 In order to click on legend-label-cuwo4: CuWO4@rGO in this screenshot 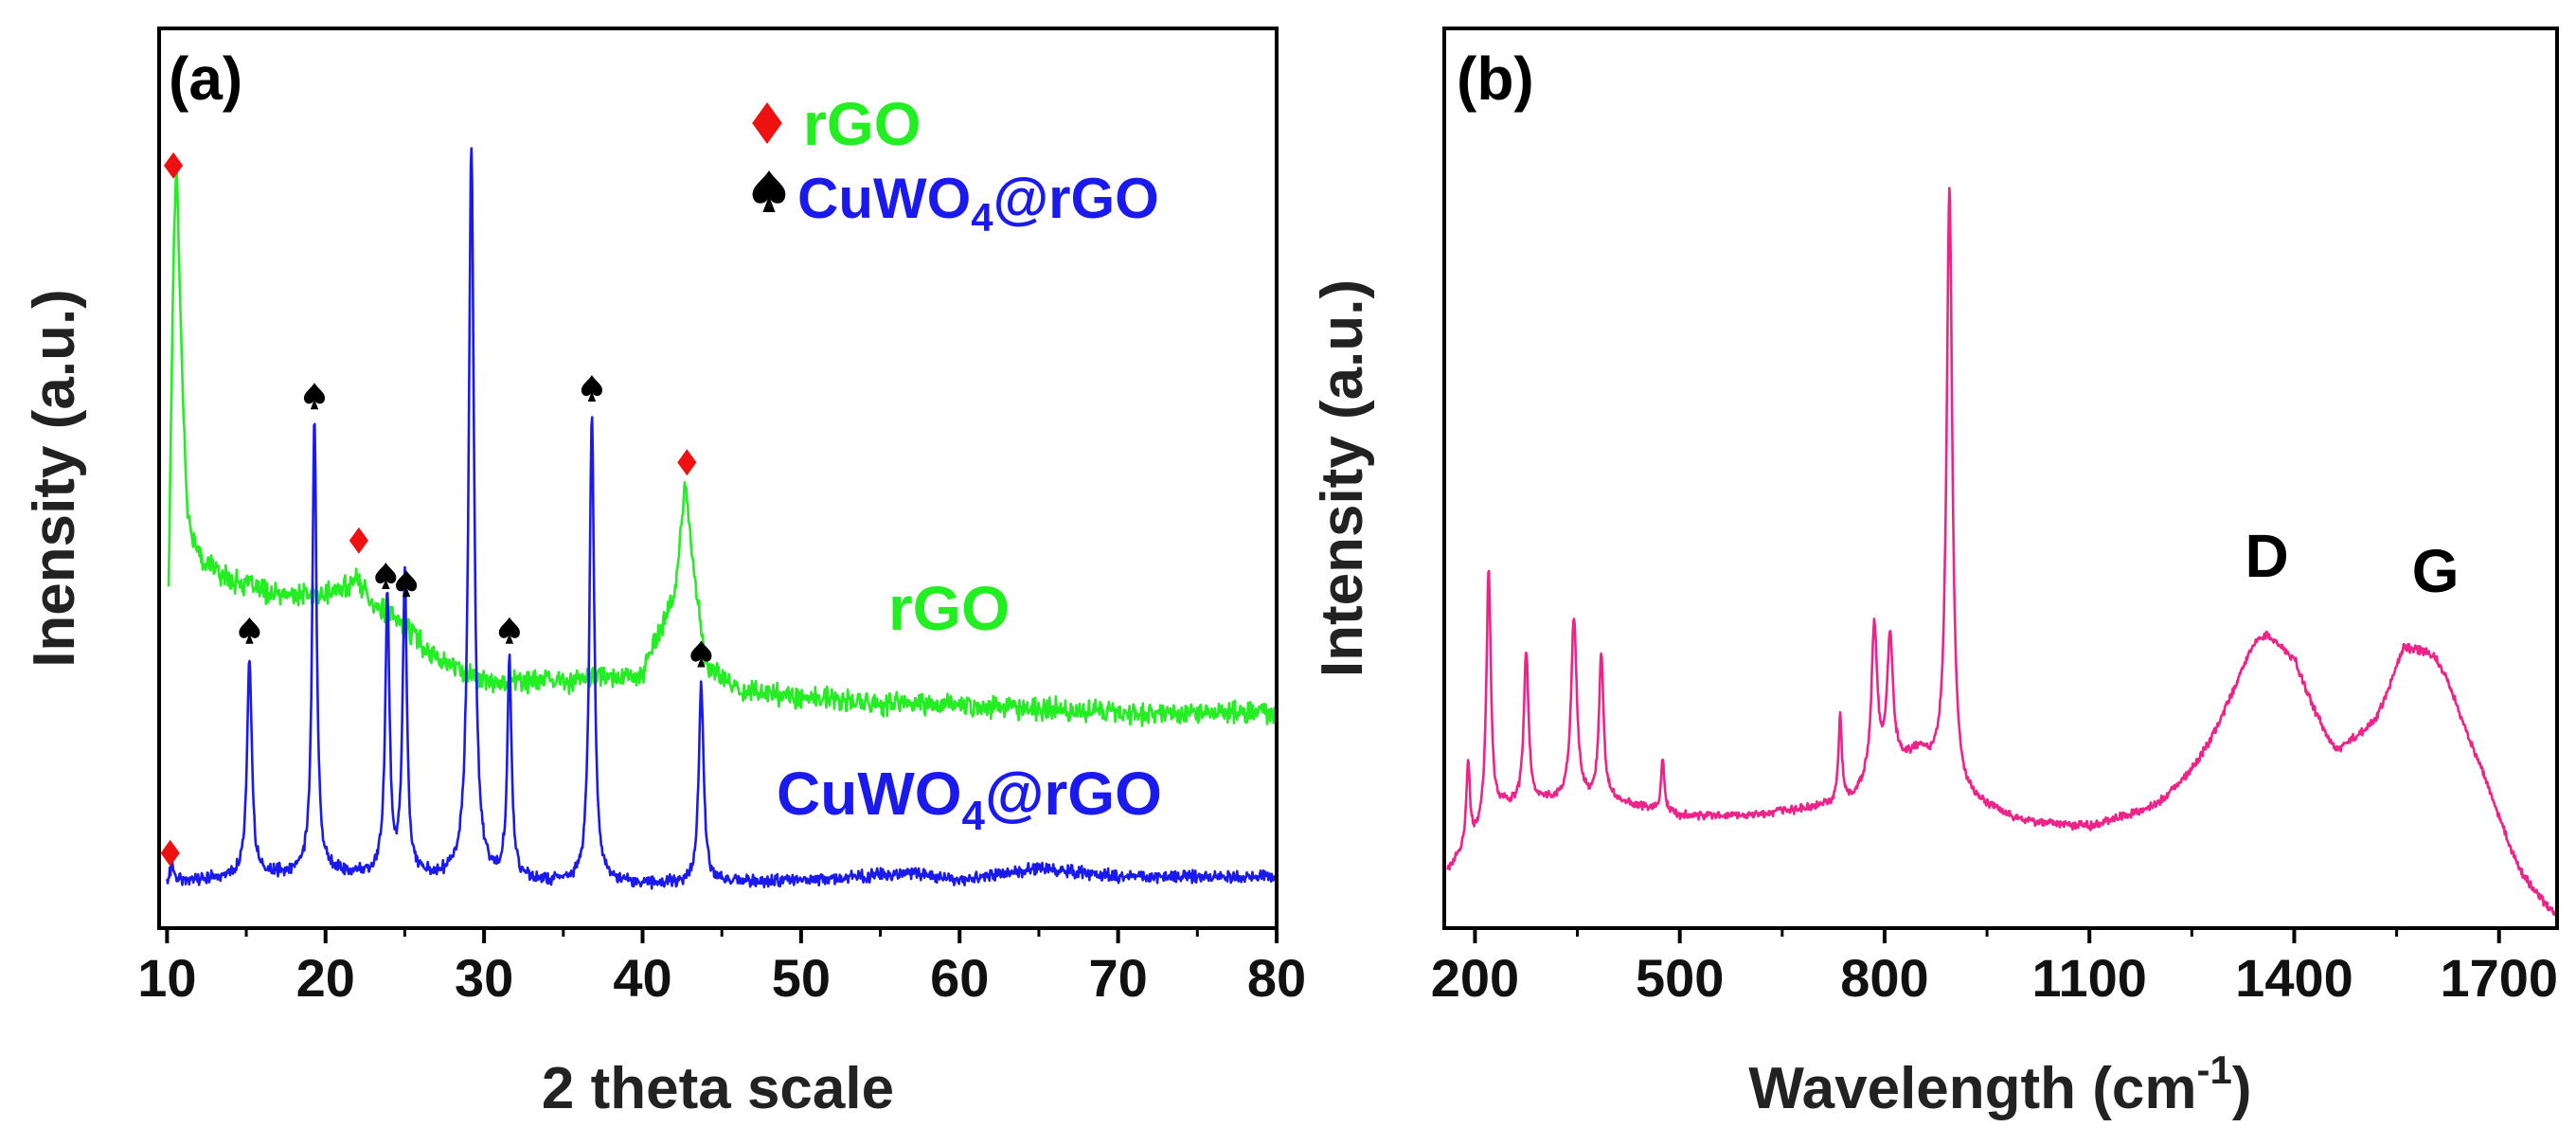, I will do `click(978, 203)`.